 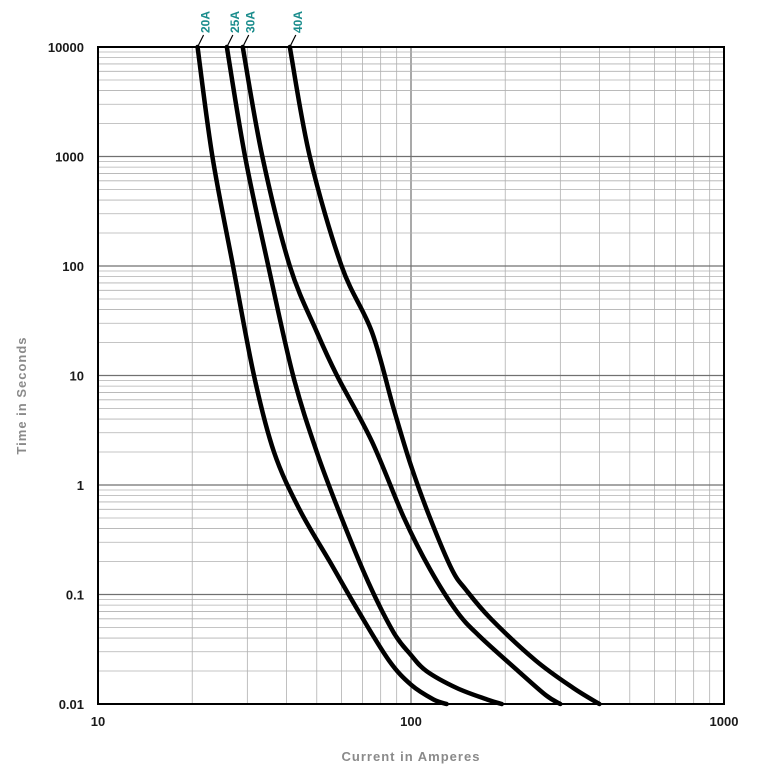 I want to click on y-tick-label: 1, so click(x=80, y=485).